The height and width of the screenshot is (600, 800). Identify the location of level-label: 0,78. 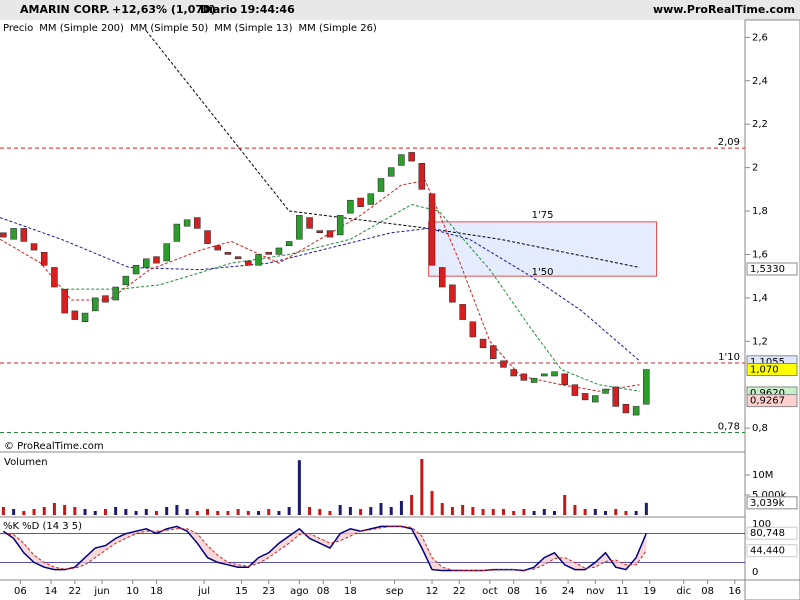
(729, 426).